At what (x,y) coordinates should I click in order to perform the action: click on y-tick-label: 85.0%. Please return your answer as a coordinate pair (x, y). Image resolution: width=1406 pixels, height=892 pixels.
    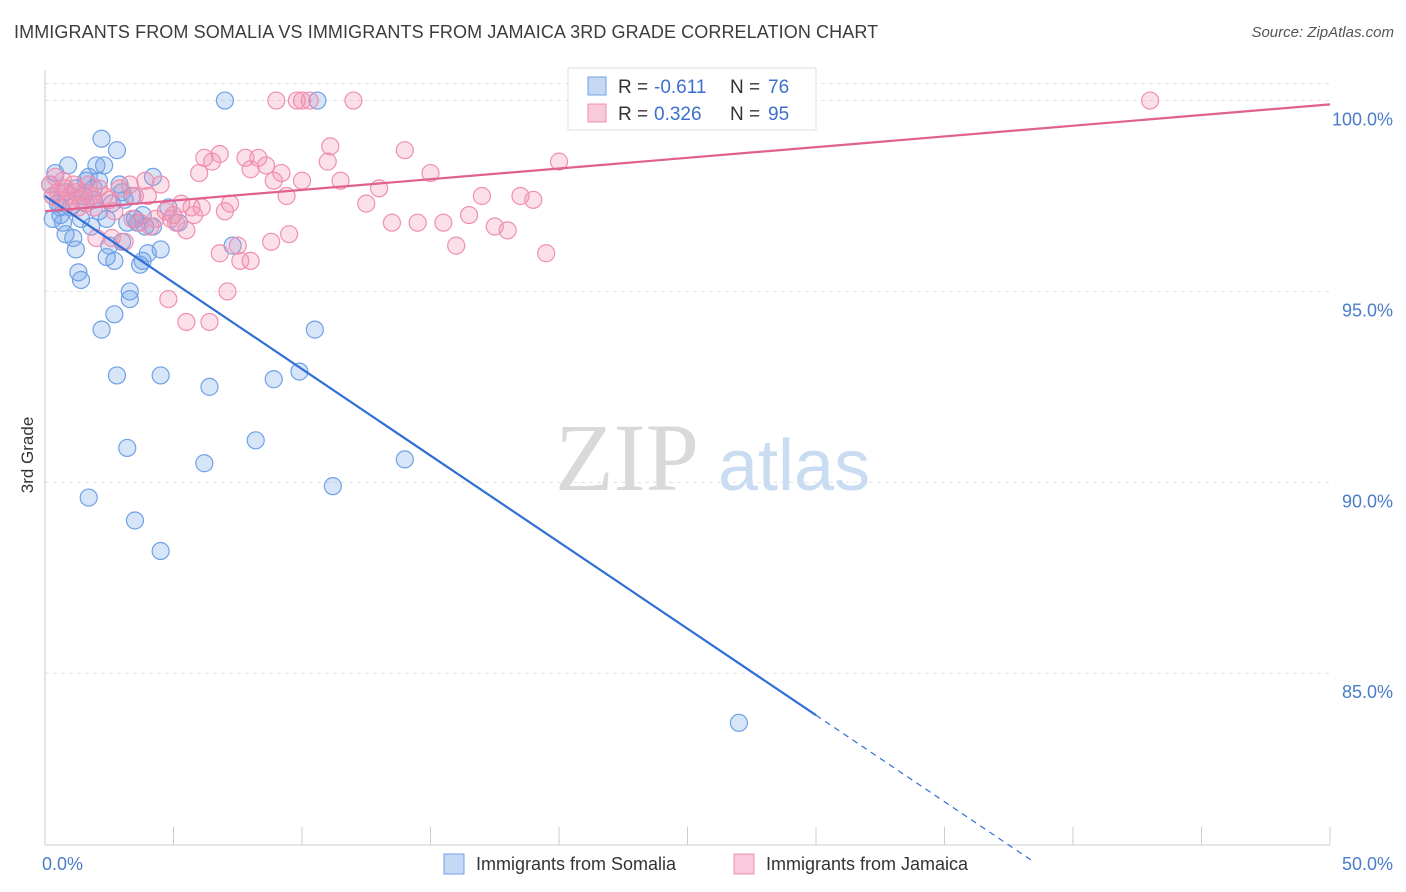
    Looking at the image, I should click on (1367, 692).